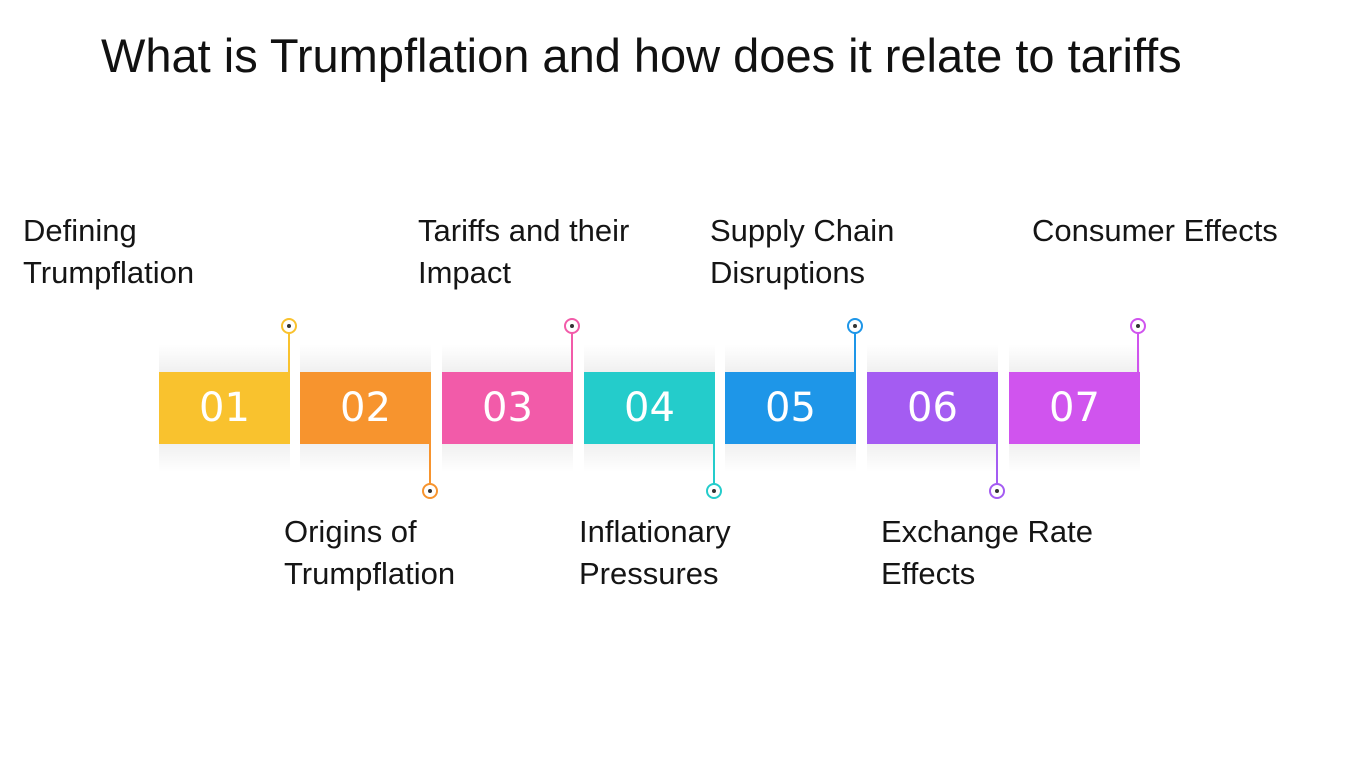 This screenshot has height=759, width=1350. Describe the element at coordinates (655, 552) in the screenshot. I see `step-label-04: Inflationary Pressures` at that location.